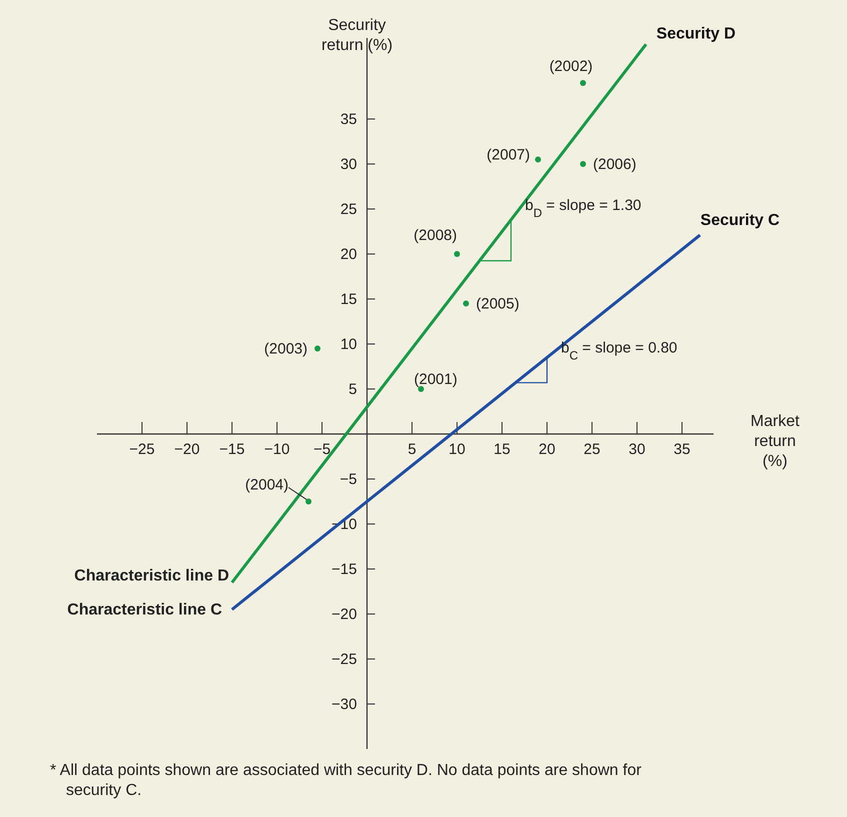  I want to click on annotation: b$_{D}$ = slope = 1.30, so click(583, 208).